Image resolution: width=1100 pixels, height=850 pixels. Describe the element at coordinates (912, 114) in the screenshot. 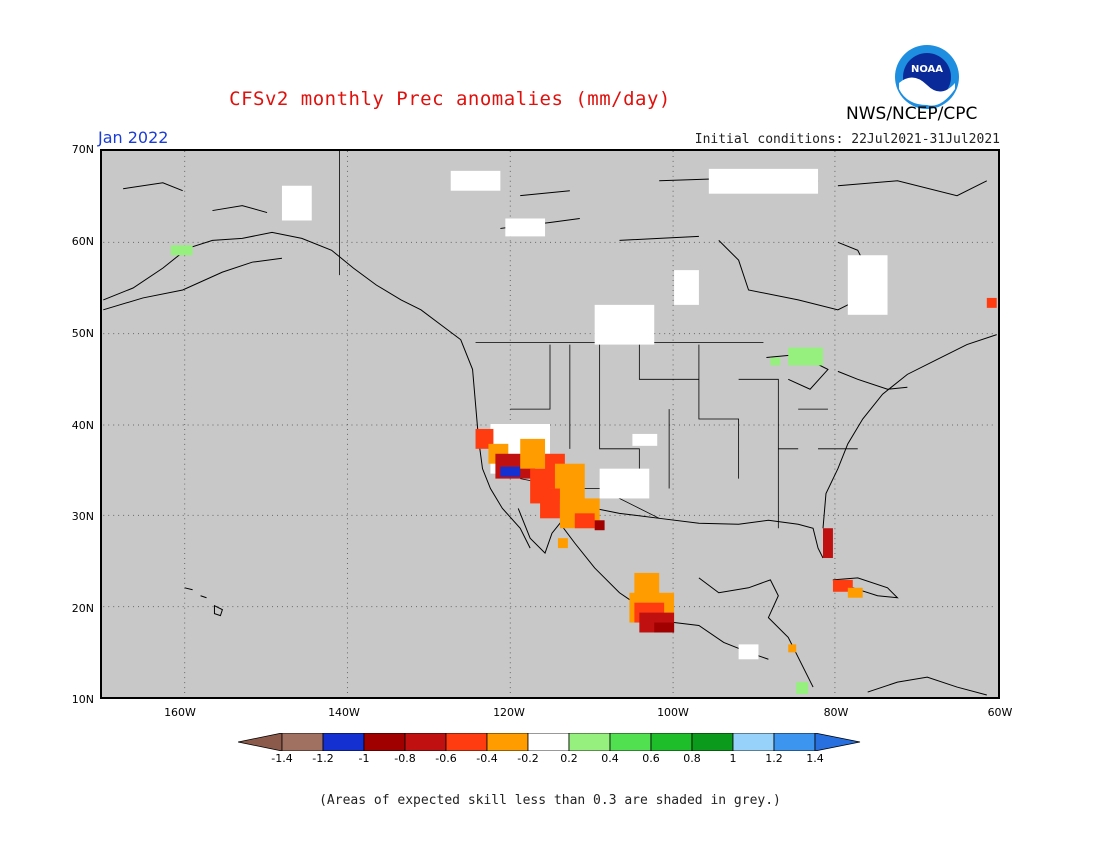

I see `agency-label: NWS/NCEP/CPC` at that location.